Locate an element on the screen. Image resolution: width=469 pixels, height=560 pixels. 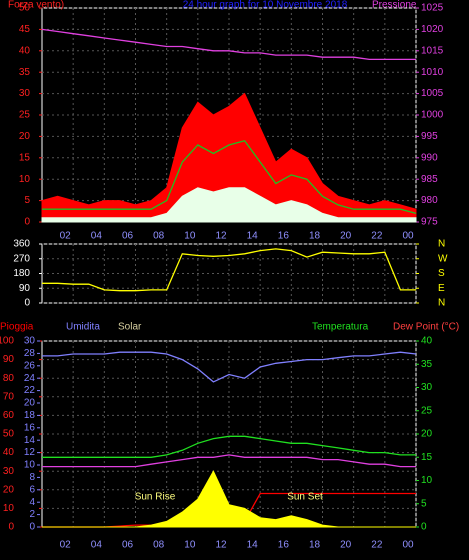
y3-tick-label: 0 is located at coordinates (32, 527).